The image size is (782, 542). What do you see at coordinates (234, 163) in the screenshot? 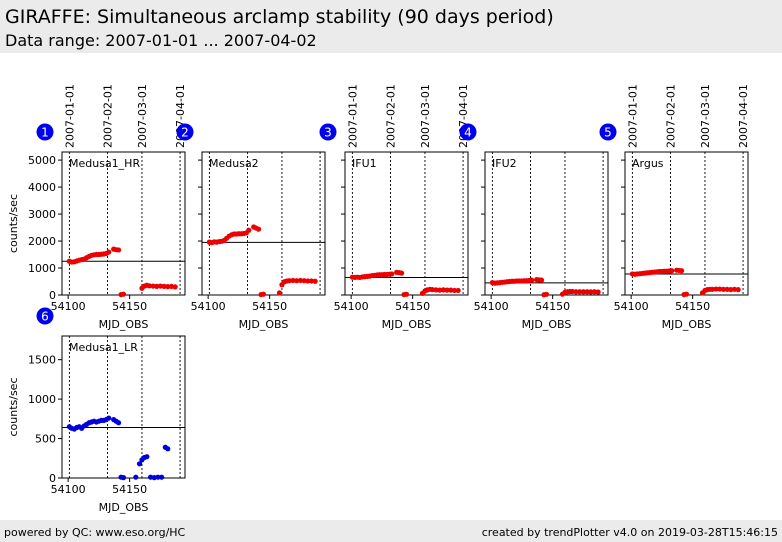
I see `panel-label: Medusa2` at bounding box center [234, 163].